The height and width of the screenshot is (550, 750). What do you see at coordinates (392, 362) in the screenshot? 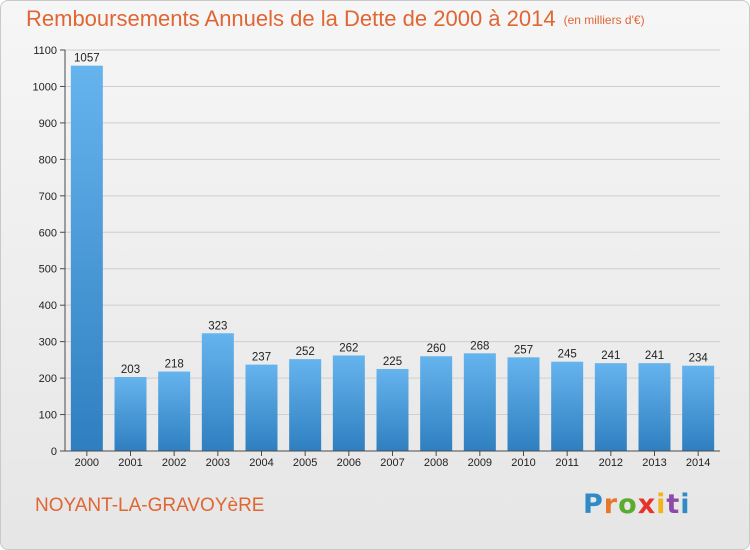
I see `bar-value-label: 225` at bounding box center [392, 362].